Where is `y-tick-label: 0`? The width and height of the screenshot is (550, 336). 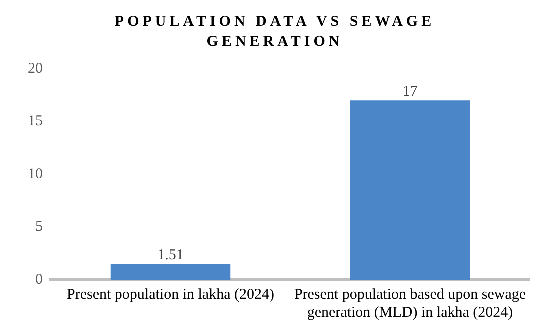 y-tick-label: 0 is located at coordinates (39, 280).